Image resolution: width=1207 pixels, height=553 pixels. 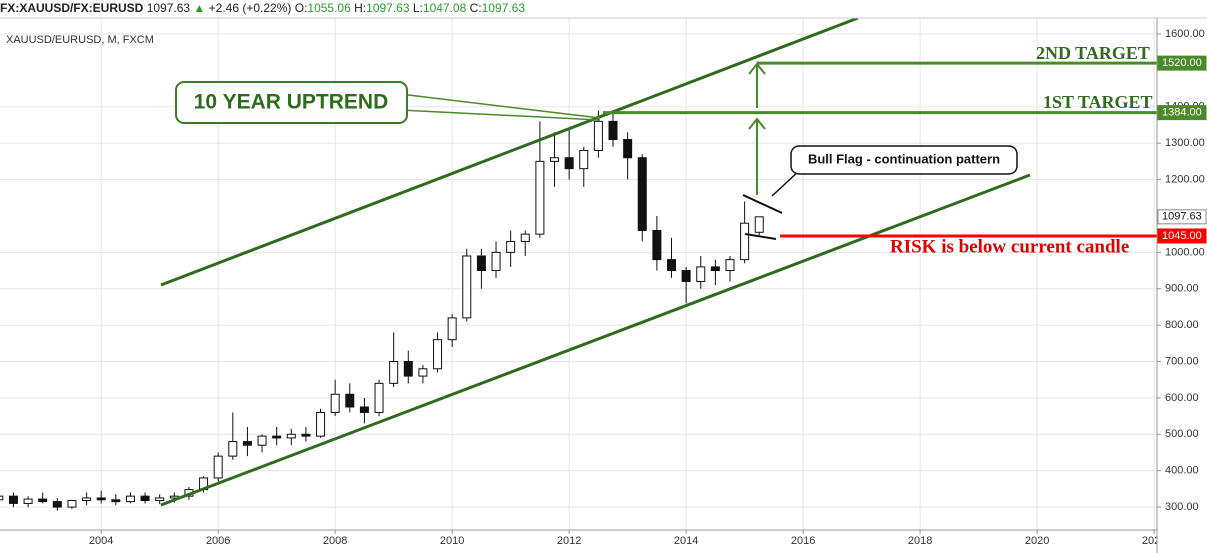 What do you see at coordinates (329, 8) in the screenshot?
I see `ohlc-value: 1055.06` at bounding box center [329, 8].